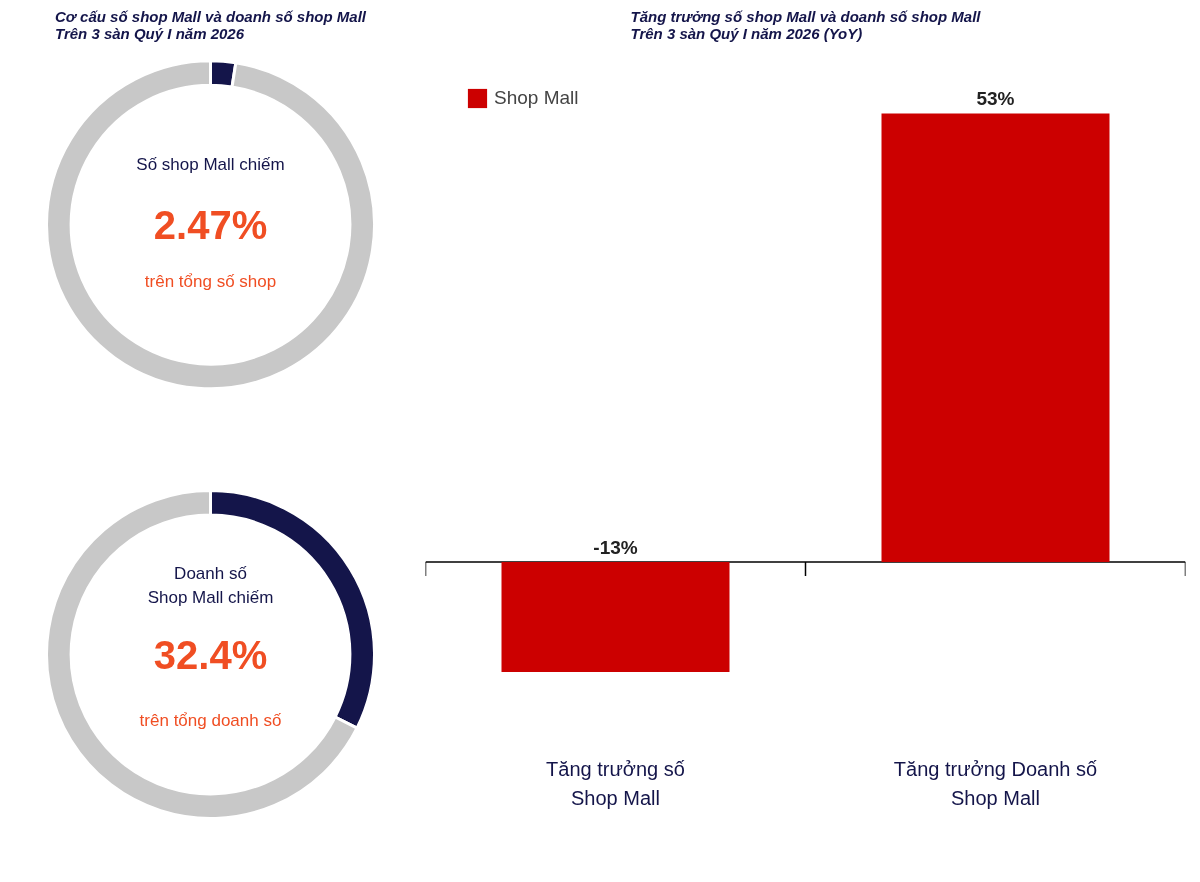 The image size is (1200, 882). What do you see at coordinates (995, 99) in the screenshot?
I see `data-label: 53%` at bounding box center [995, 99].